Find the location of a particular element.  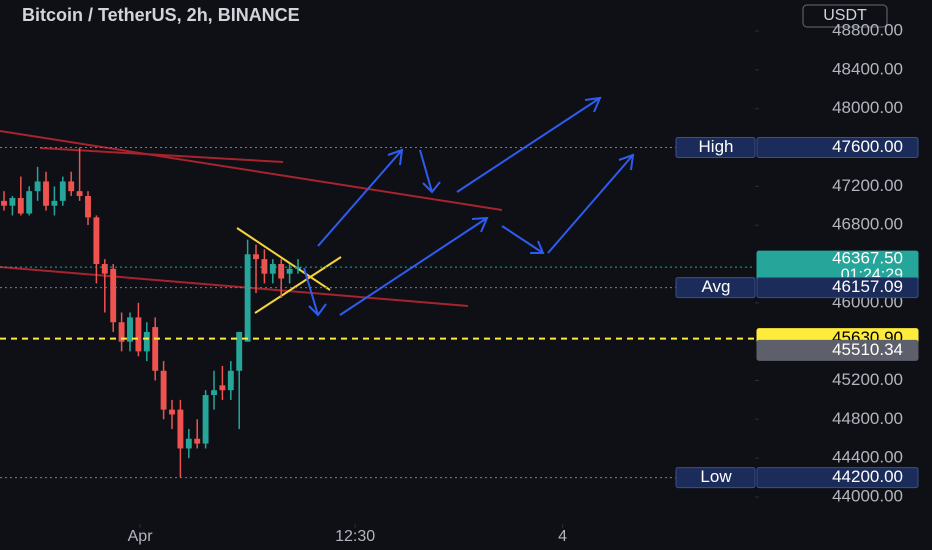

arrows is located at coordinates (469, 206).